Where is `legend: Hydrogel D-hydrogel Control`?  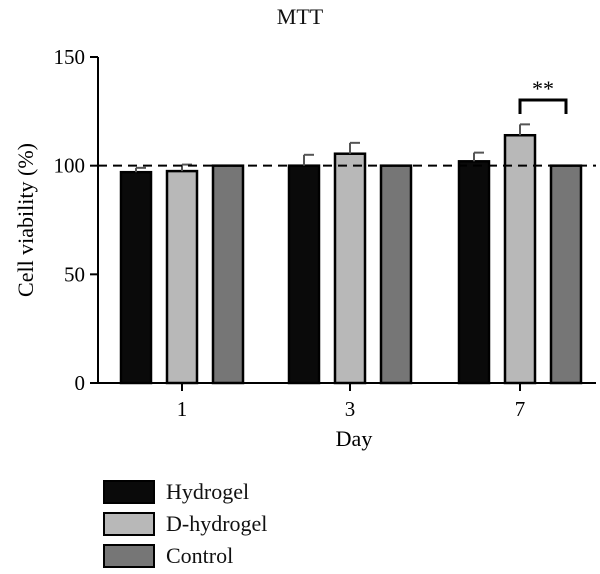
legend: Hydrogel D-hydrogel Control is located at coordinates (185, 524).